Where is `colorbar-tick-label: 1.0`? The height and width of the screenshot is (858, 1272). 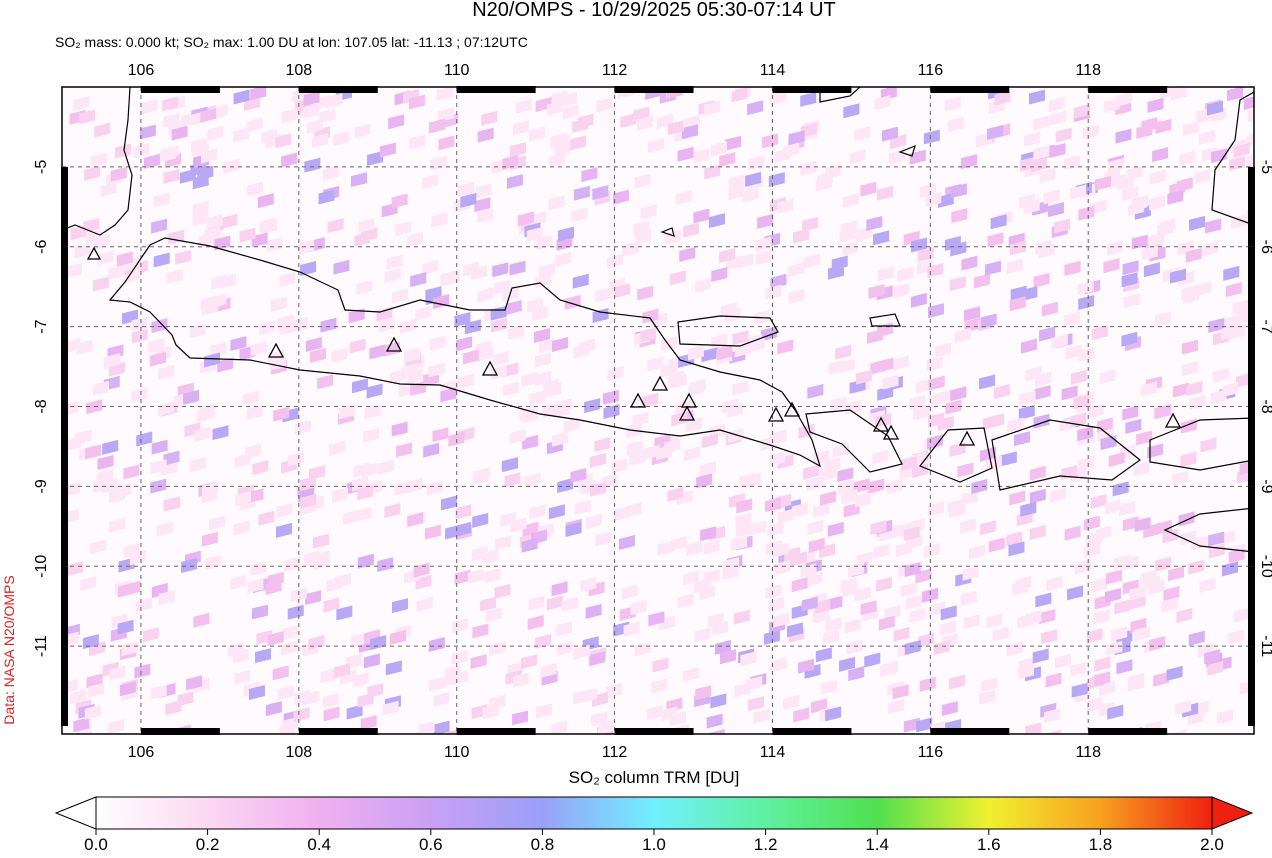 colorbar-tick-label: 1.0 is located at coordinates (654, 844).